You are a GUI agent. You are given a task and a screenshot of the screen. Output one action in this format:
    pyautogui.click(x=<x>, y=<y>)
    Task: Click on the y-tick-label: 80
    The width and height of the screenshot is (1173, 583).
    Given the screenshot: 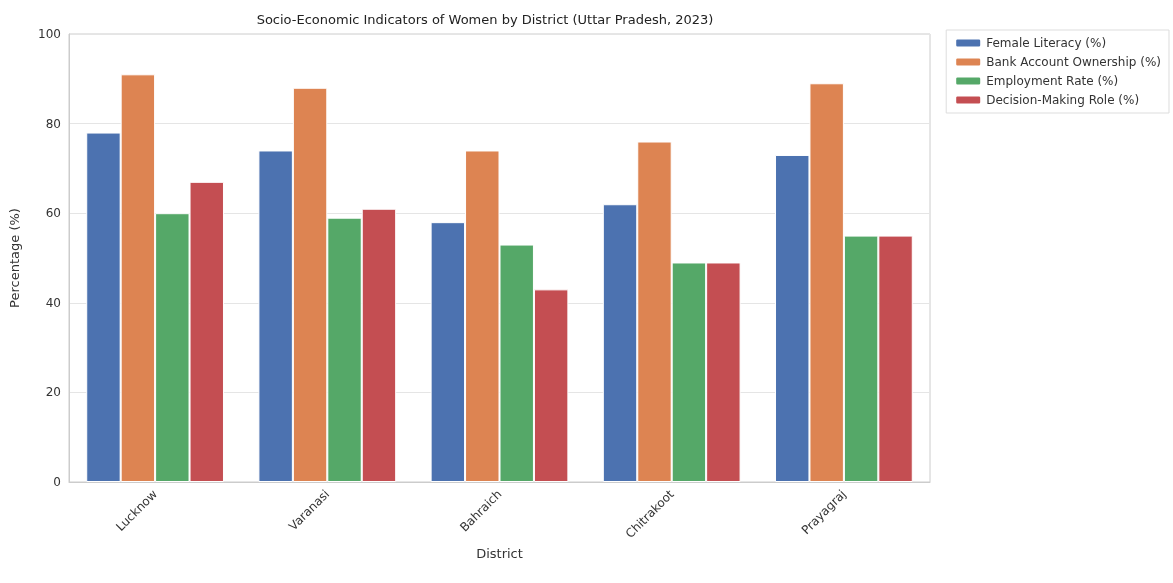 What is the action you would take?
    pyautogui.click(x=53, y=123)
    